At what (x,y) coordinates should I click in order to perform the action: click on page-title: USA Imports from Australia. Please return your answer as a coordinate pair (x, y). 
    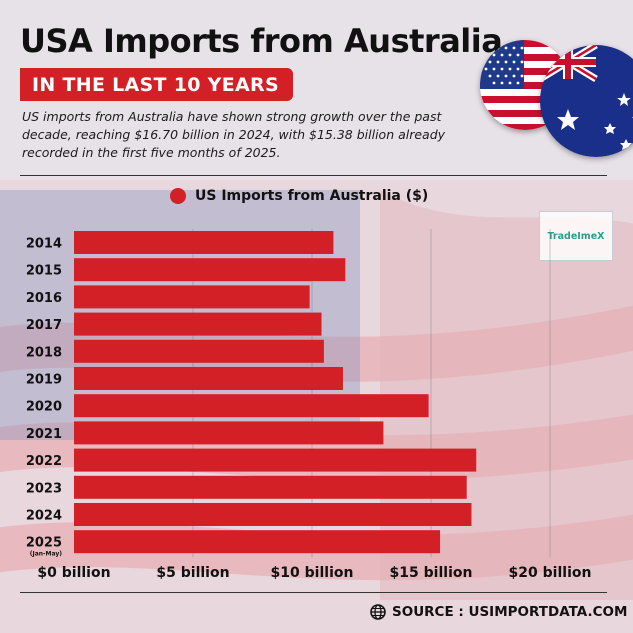
    Looking at the image, I should click on (261, 41).